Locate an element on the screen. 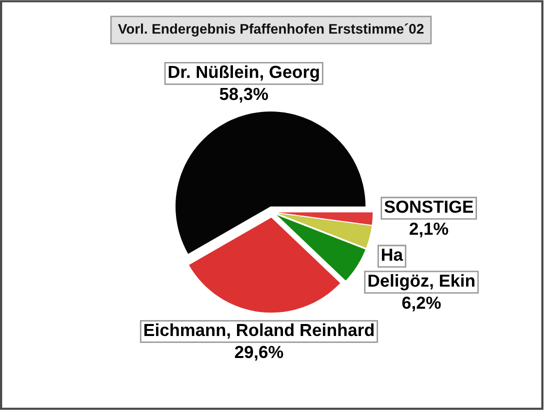 The image size is (544, 410). slice-label: SONSTIGE is located at coordinates (429, 206).